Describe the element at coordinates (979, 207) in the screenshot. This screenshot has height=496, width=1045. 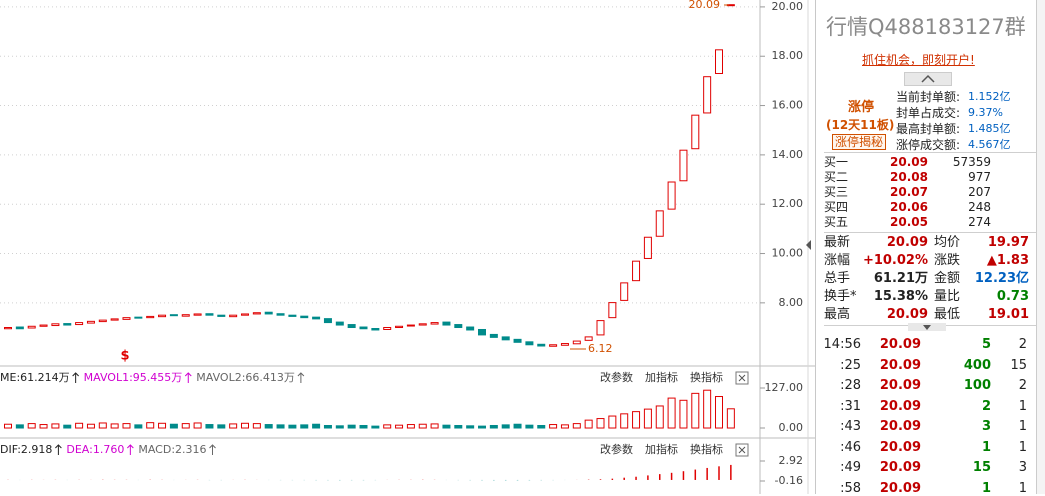
I see `bid-volume: 248` at that location.